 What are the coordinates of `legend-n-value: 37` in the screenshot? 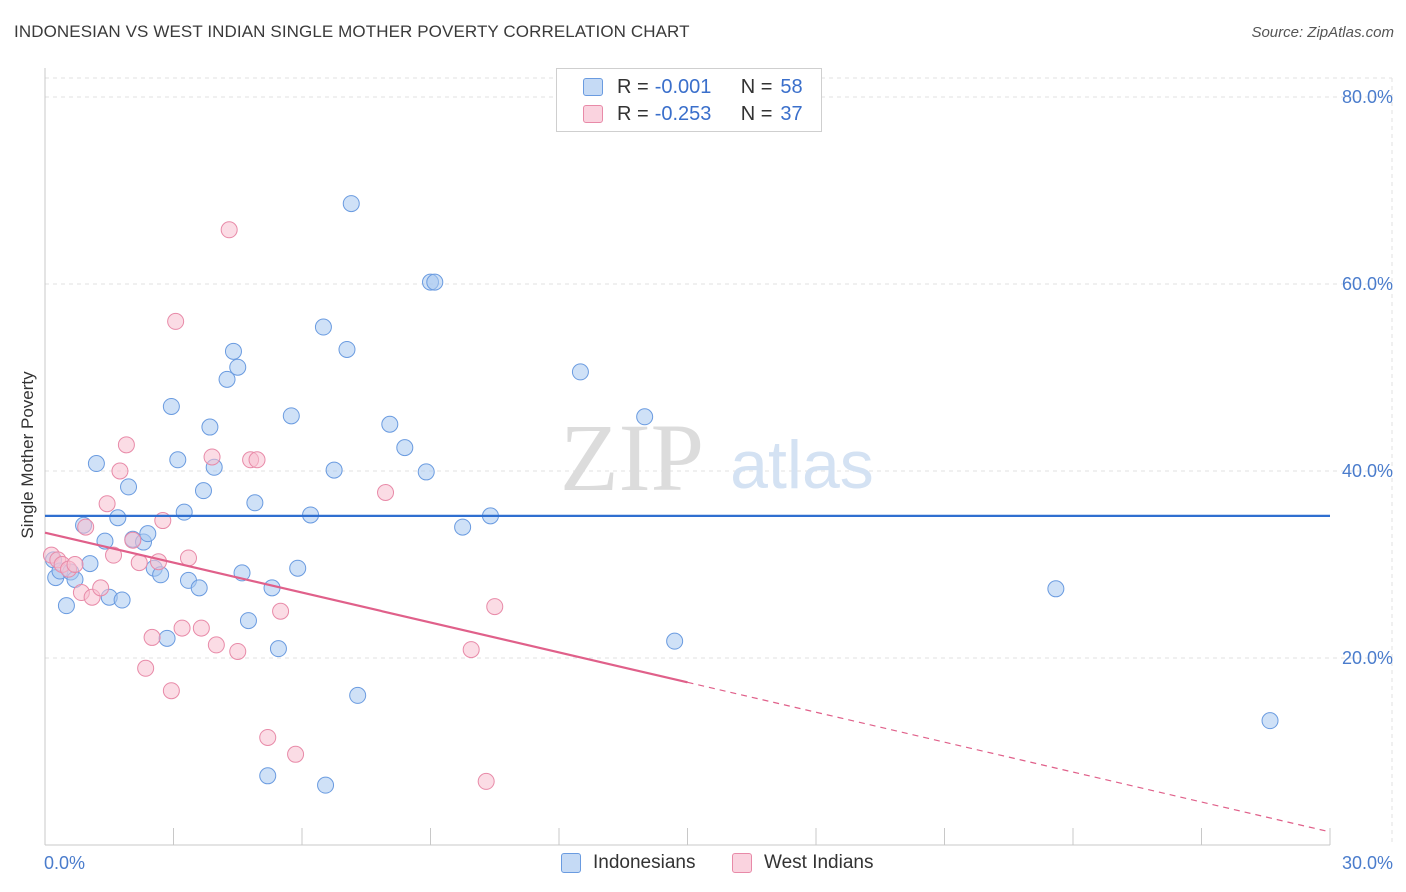 It's located at (791, 113).